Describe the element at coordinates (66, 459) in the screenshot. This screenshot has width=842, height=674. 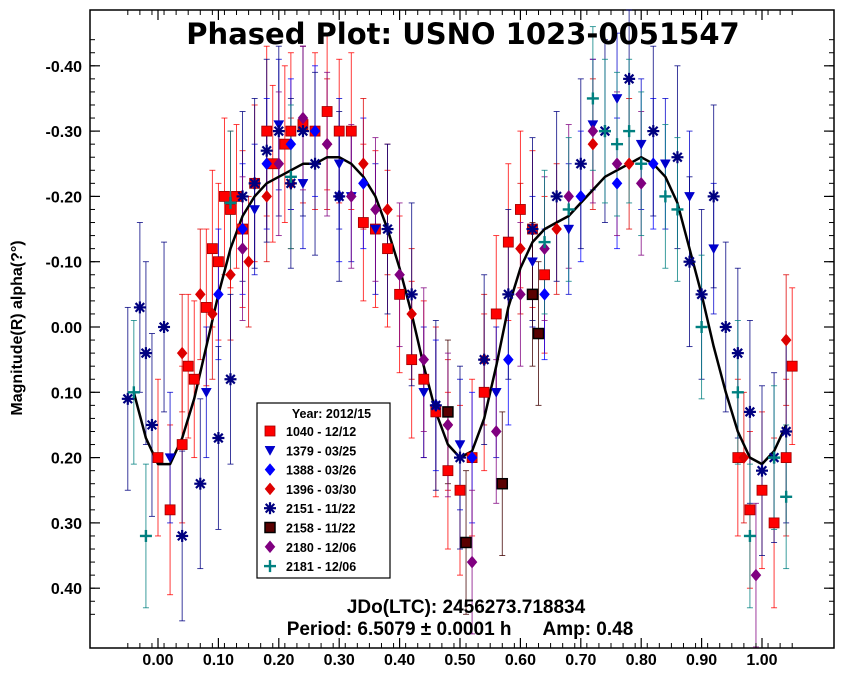
I see `y-tick-label: 0.20` at that location.